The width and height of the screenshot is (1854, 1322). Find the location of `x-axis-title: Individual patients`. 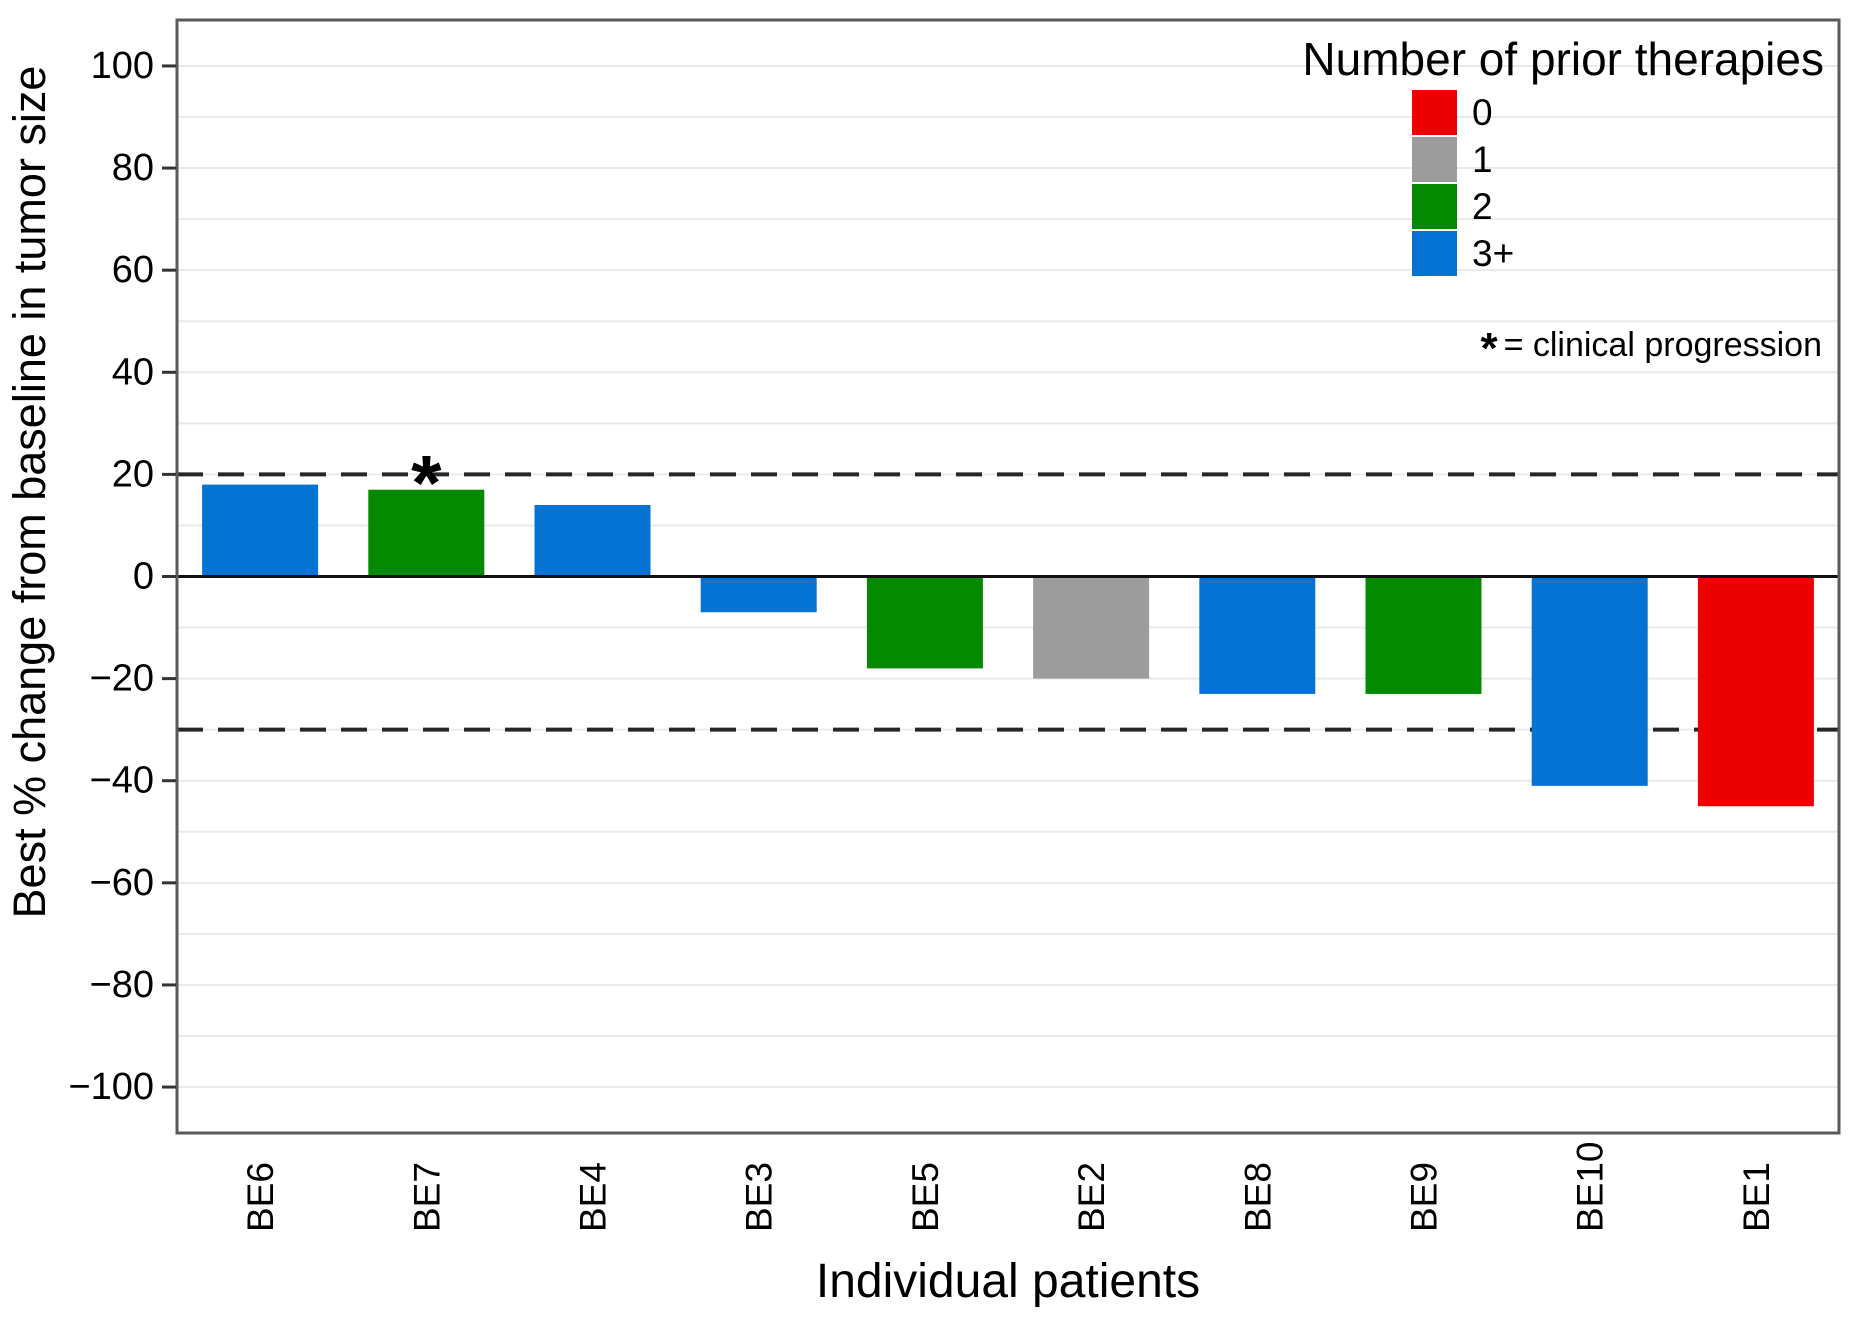

x-axis-title: Individual patients is located at coordinates (1008, 1281).